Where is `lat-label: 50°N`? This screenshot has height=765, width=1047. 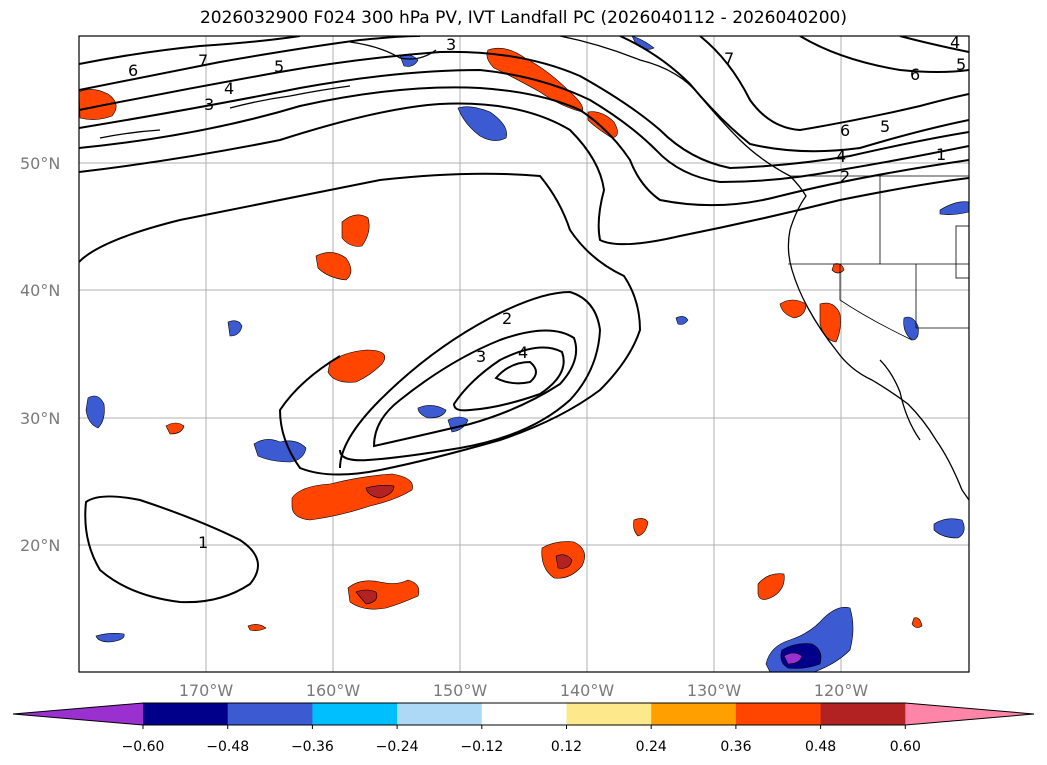
lat-label: 50°N is located at coordinates (40, 163).